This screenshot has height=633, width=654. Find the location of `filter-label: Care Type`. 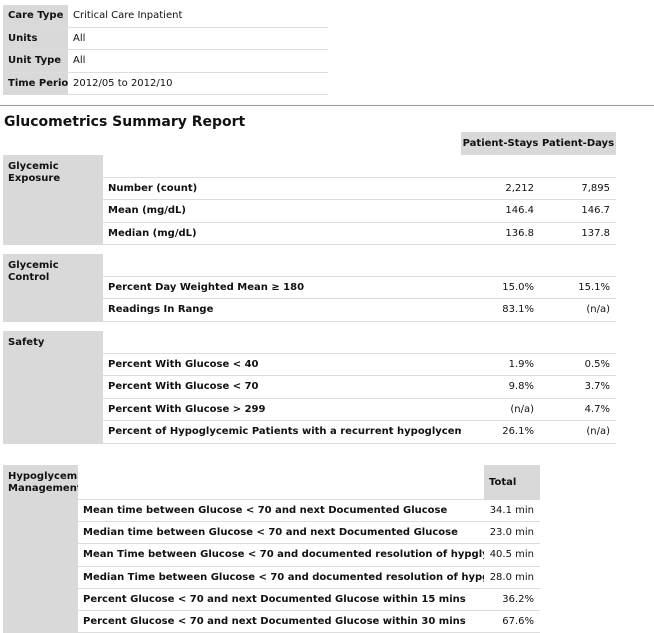

filter-label: Care Type is located at coordinates (35, 16).